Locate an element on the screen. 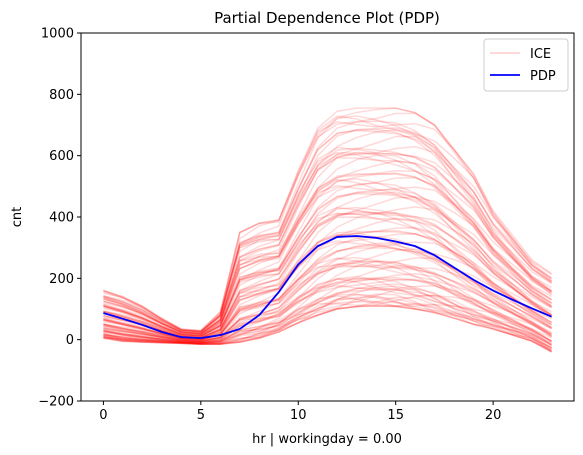  y-tick-label: 200 is located at coordinates (61, 279).